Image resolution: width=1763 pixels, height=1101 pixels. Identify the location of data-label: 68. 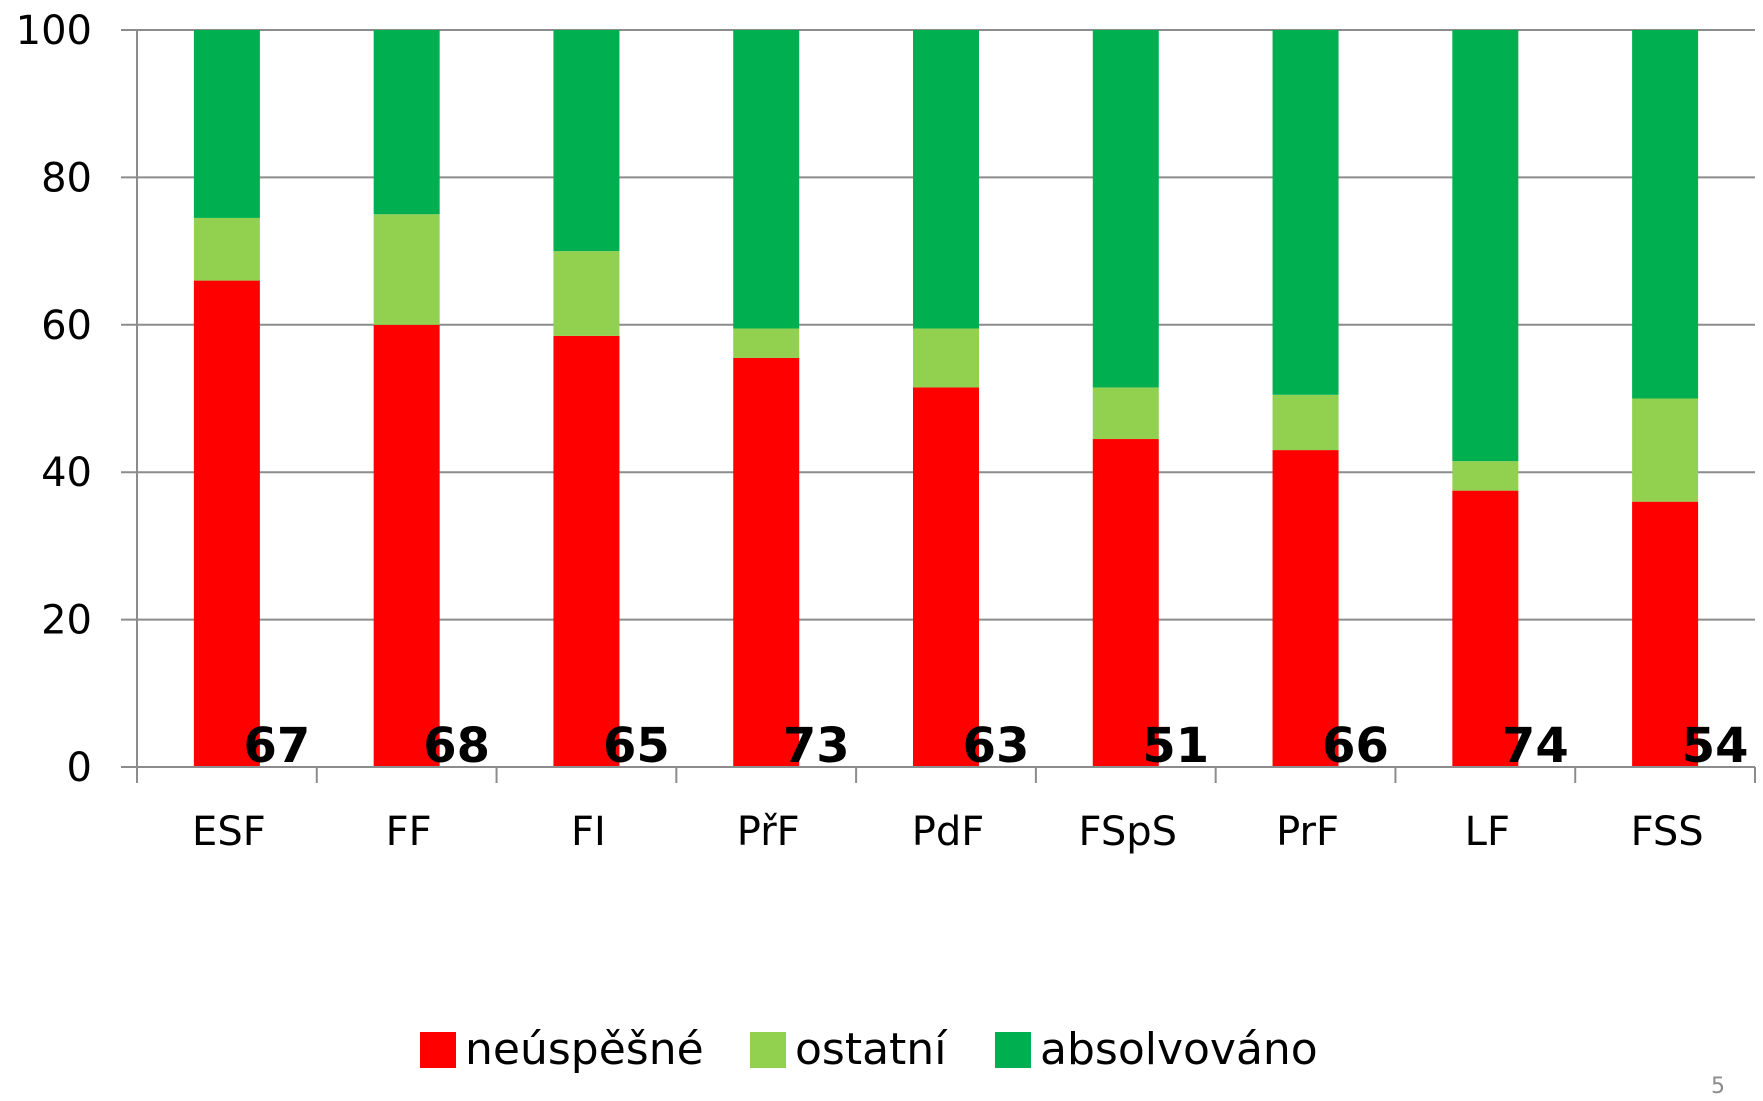
(456, 746).